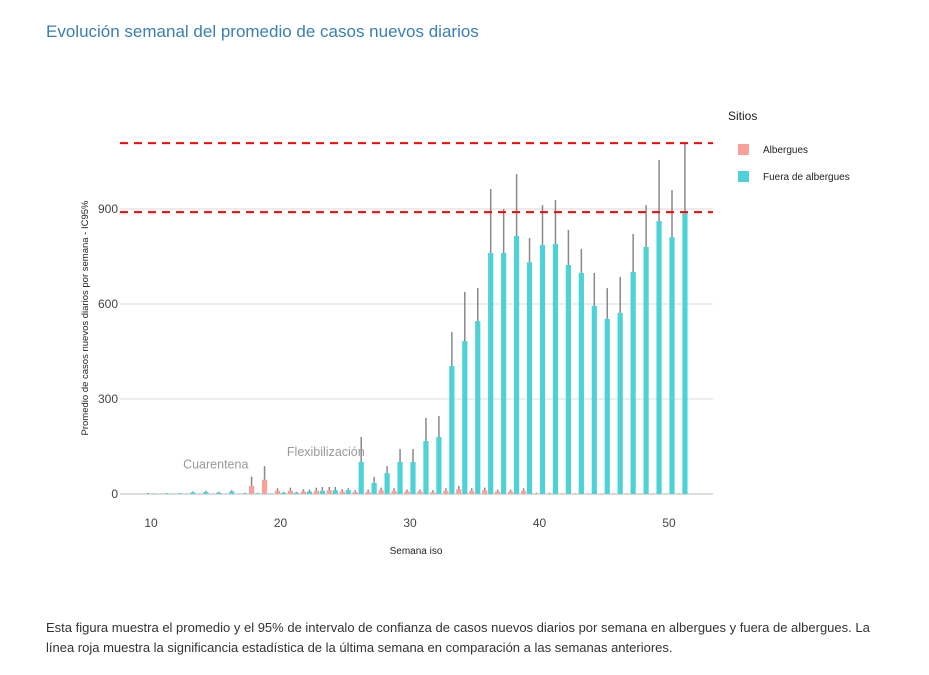  What do you see at coordinates (669, 523) in the screenshot?
I see `x-tick-label: 50` at bounding box center [669, 523].